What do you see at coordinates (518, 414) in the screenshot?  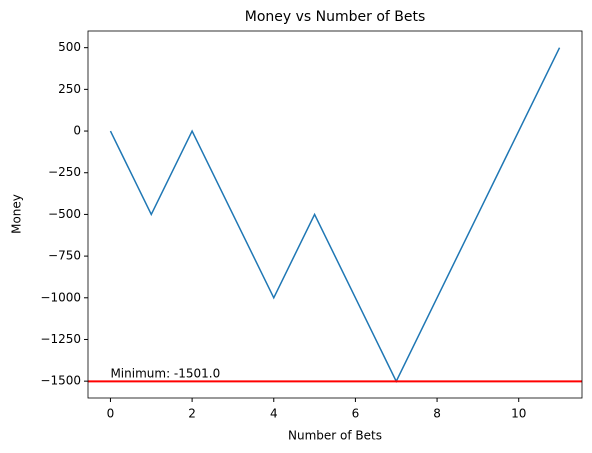 I see `x-tick-label: 10` at bounding box center [518, 414].